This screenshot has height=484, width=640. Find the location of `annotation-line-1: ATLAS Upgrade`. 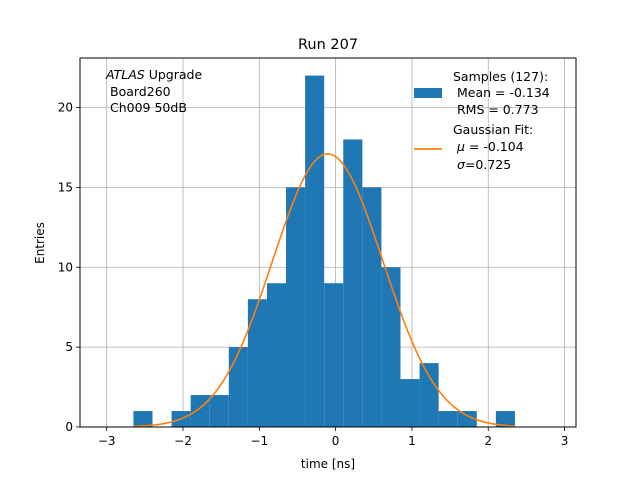

annotation-line-1: ATLAS Upgrade is located at coordinates (153, 74).